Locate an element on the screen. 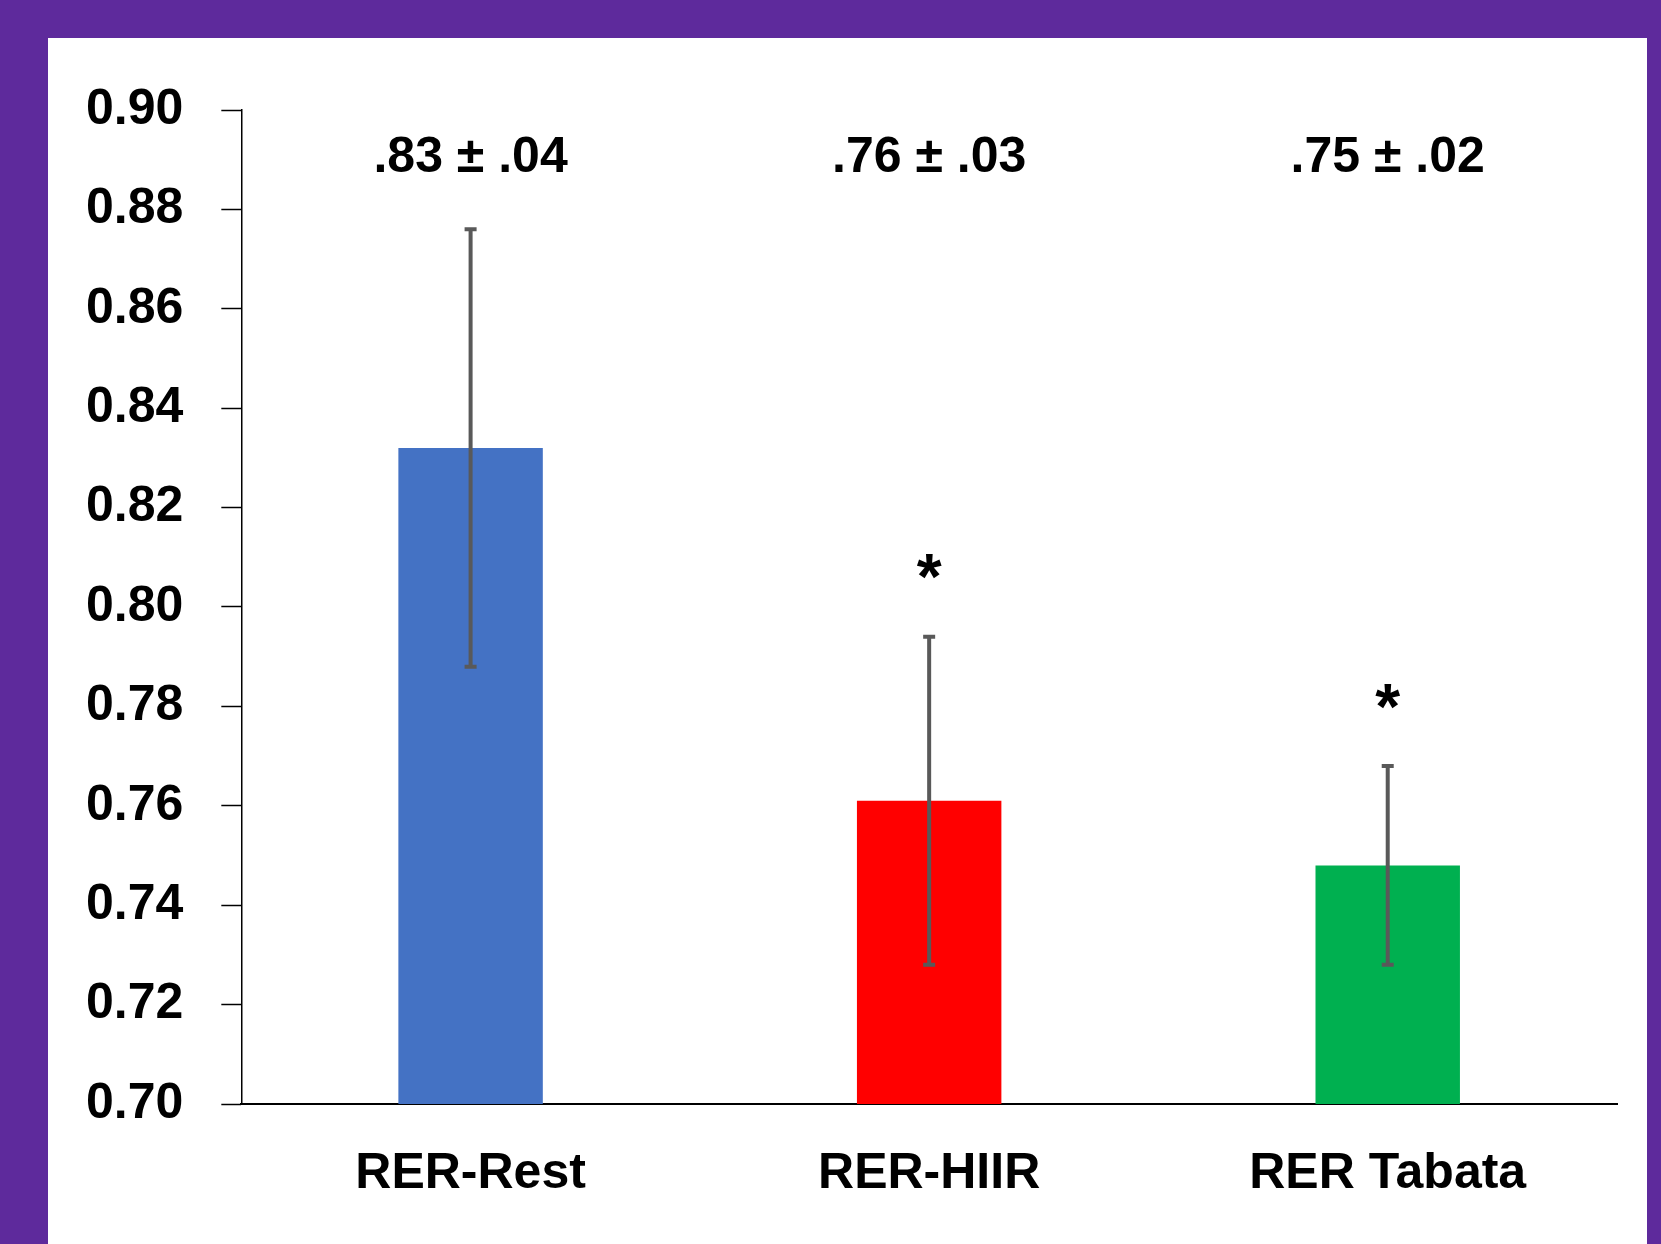  y-tick-label: 0.78 is located at coordinates (134, 703).